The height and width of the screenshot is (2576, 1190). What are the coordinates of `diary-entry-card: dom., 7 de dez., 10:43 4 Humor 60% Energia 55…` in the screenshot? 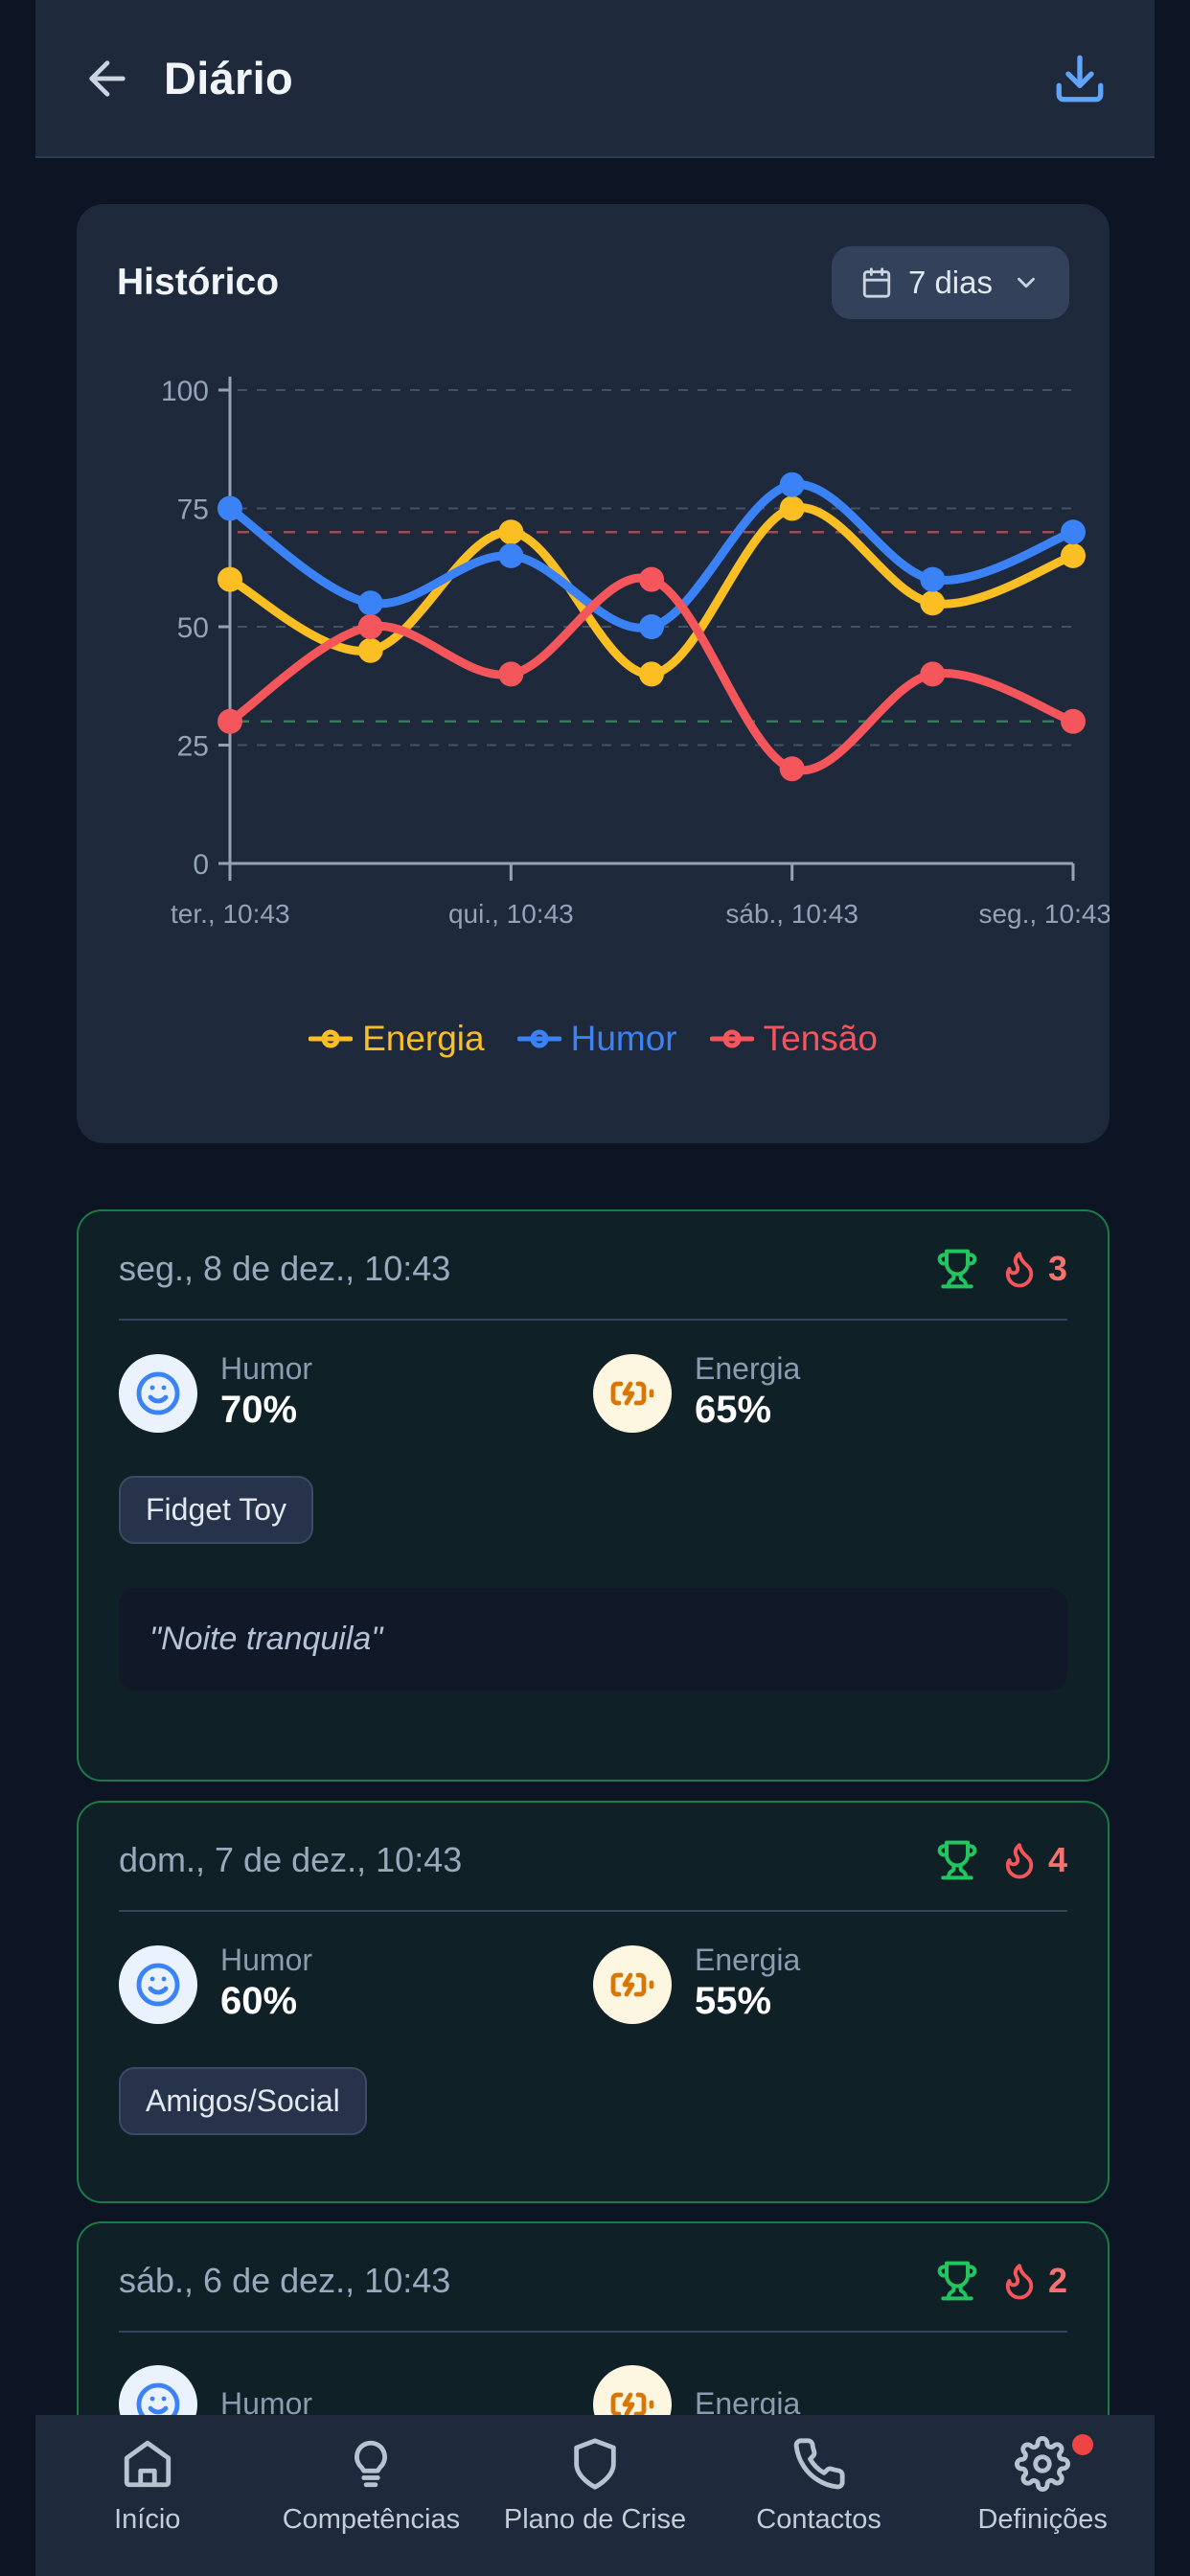 It's located at (593, 2002).